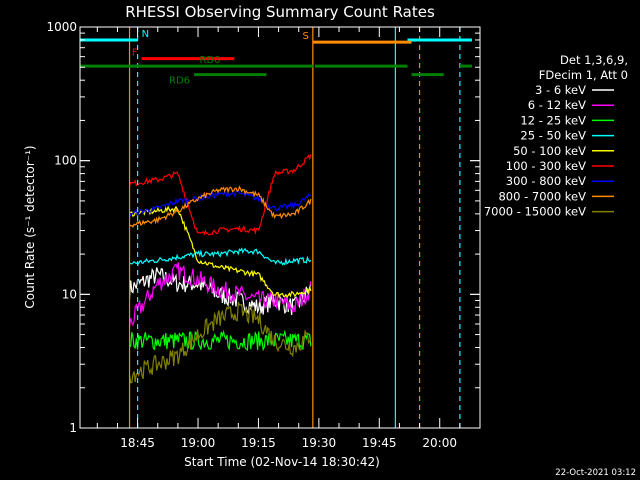  I want to click on flag-label-n: N, so click(145, 34).